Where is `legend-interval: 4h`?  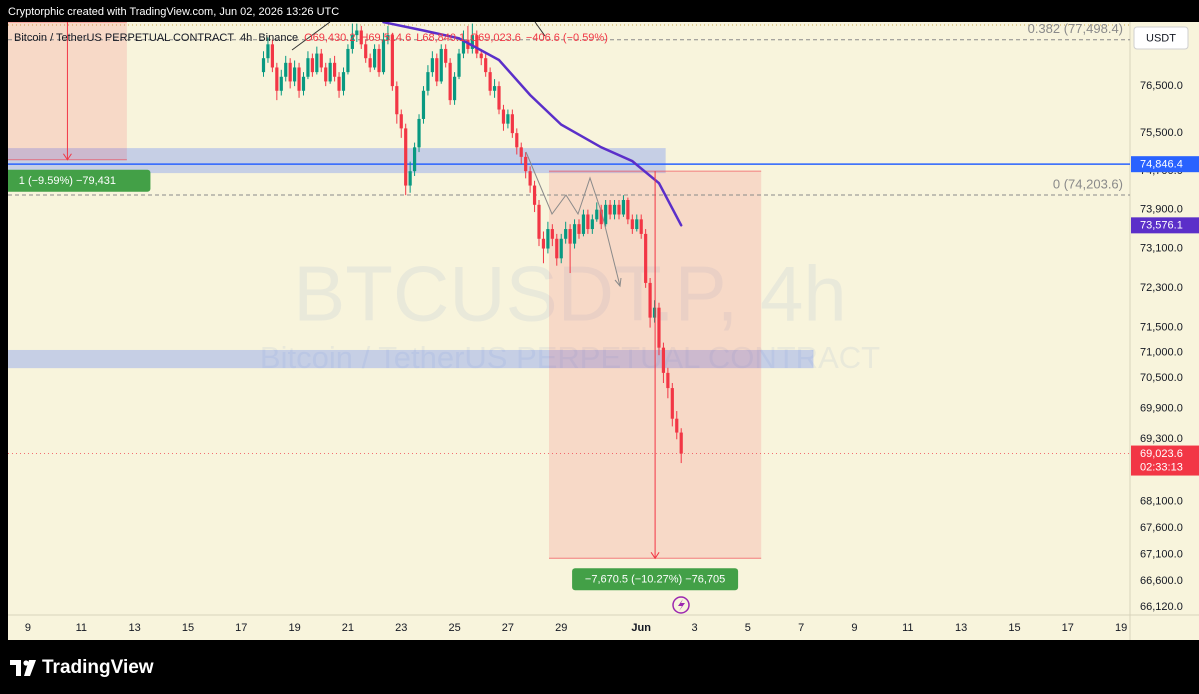
legend-interval: 4h is located at coordinates (246, 38).